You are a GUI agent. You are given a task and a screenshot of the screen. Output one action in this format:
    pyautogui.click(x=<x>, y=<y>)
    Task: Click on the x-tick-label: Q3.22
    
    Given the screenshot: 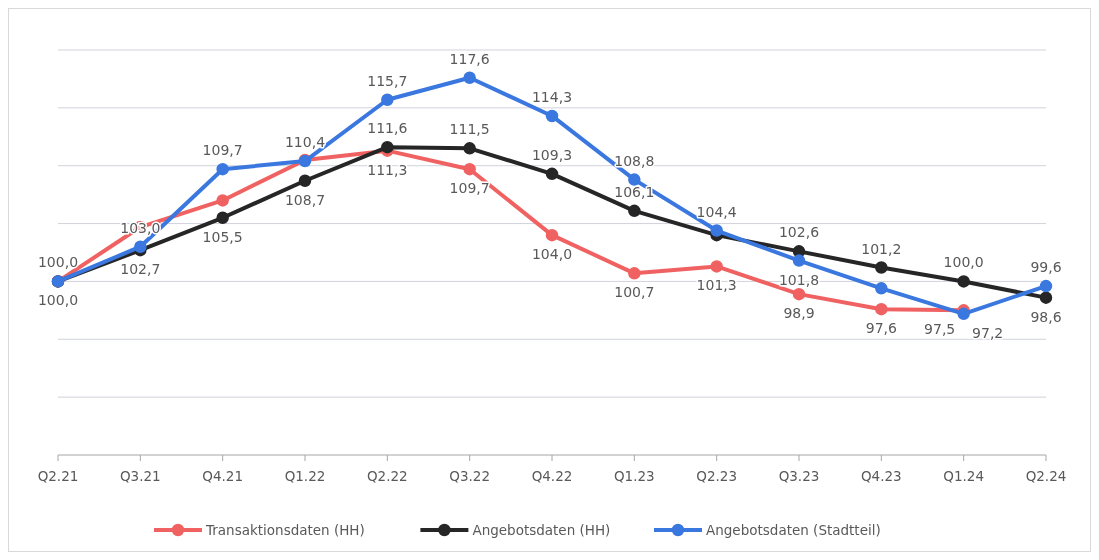 What is the action you would take?
    pyautogui.click(x=470, y=476)
    